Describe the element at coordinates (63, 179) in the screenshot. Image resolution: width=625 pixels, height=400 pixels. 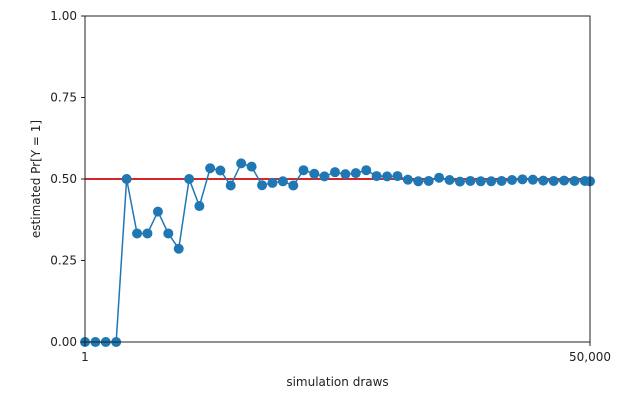
I see `y-tick-label: 0.50` at that location.